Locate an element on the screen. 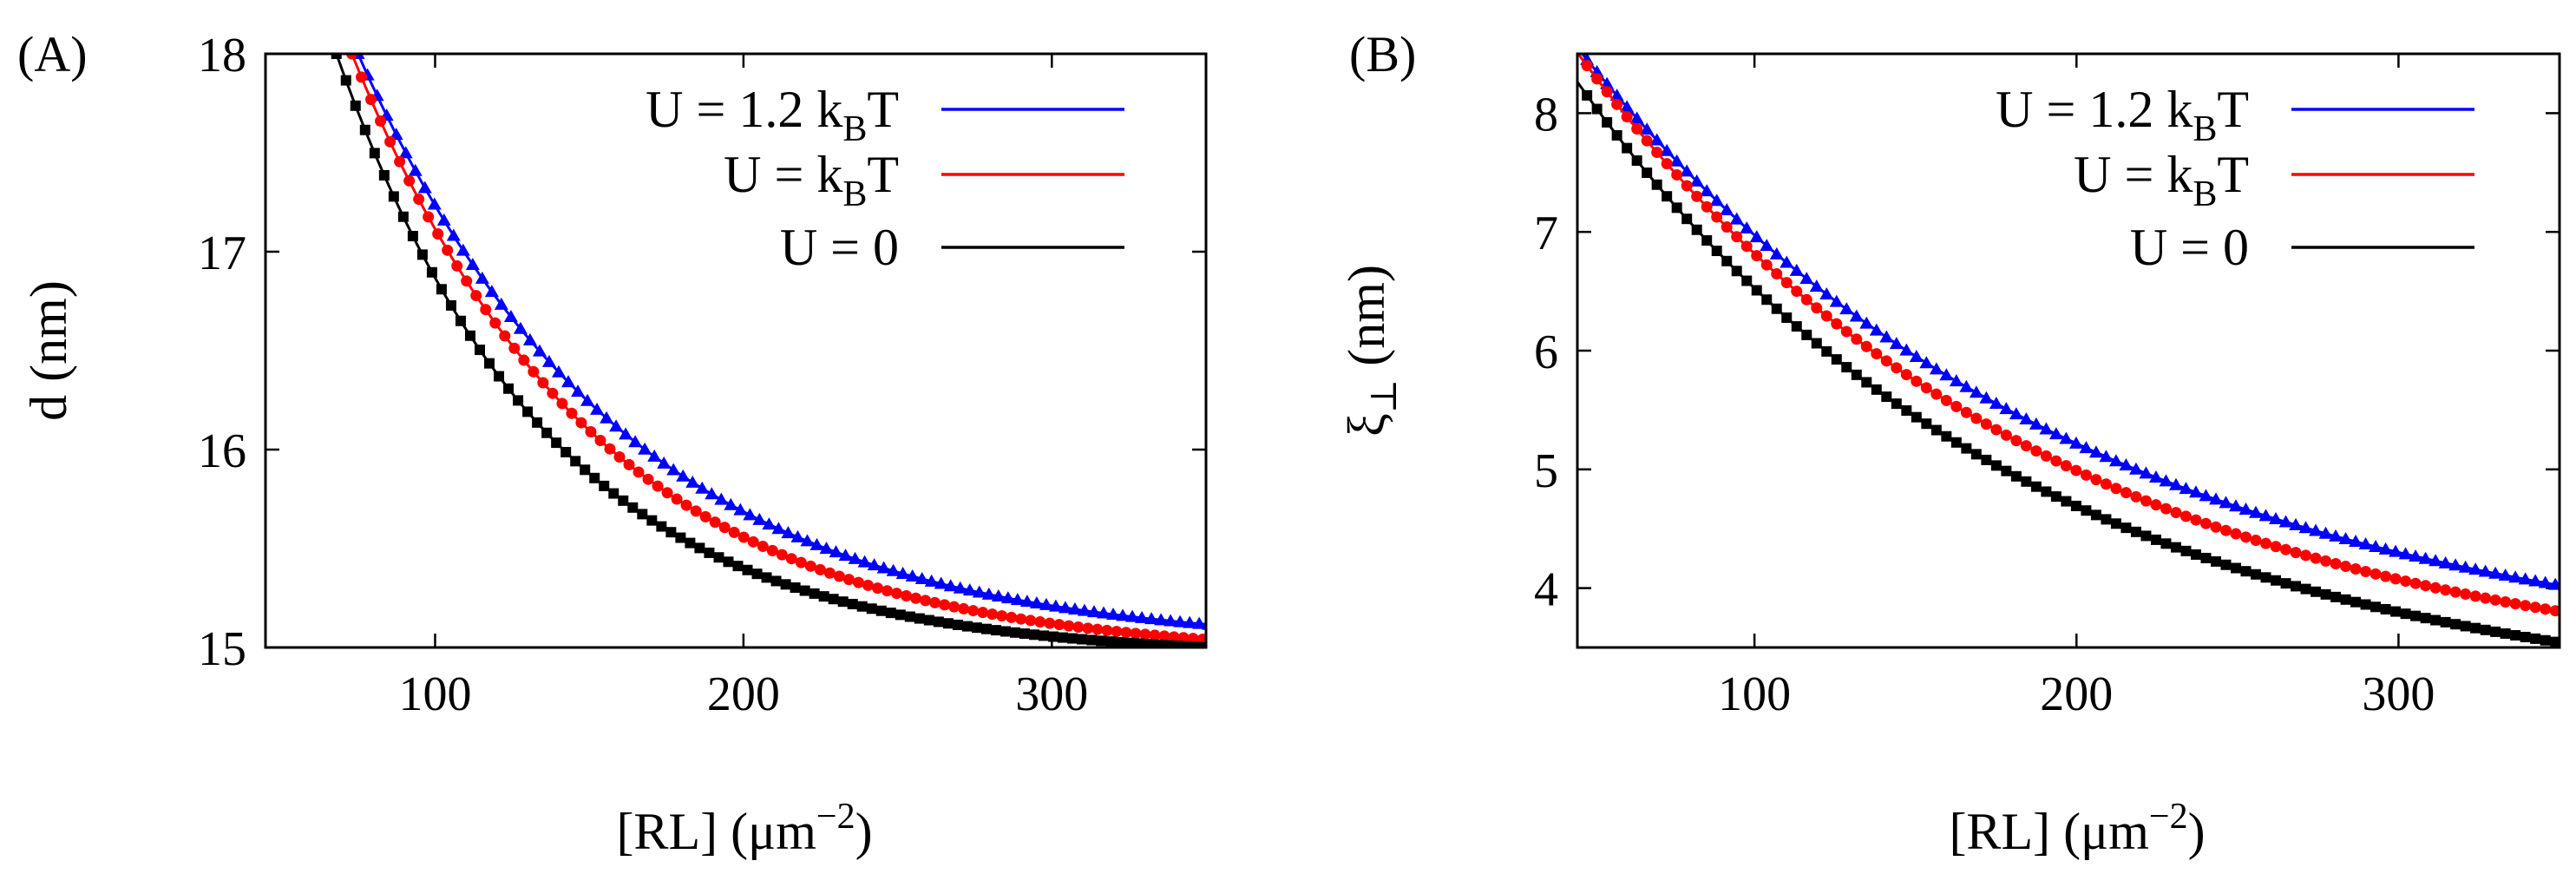  y-tick-label: 15 is located at coordinates (222, 649).